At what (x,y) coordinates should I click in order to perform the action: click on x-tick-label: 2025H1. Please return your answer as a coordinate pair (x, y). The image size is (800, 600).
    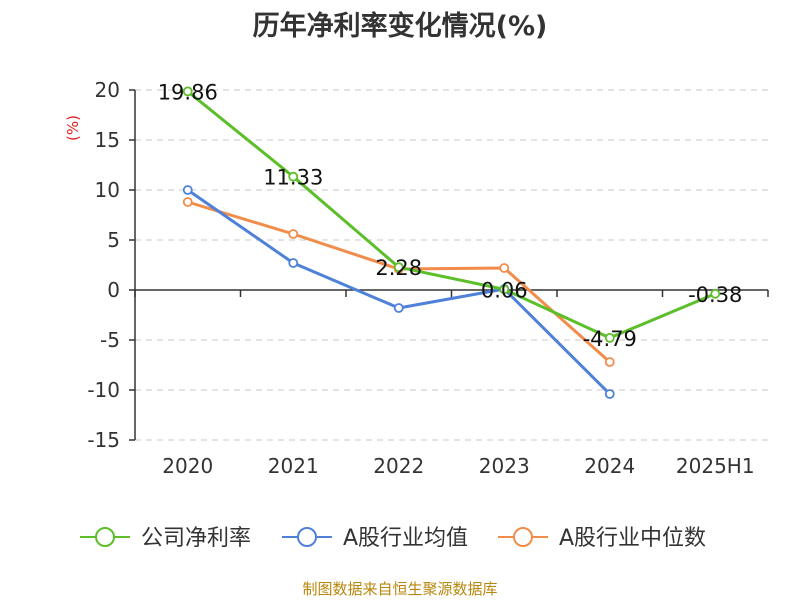
    Looking at the image, I should click on (715, 466).